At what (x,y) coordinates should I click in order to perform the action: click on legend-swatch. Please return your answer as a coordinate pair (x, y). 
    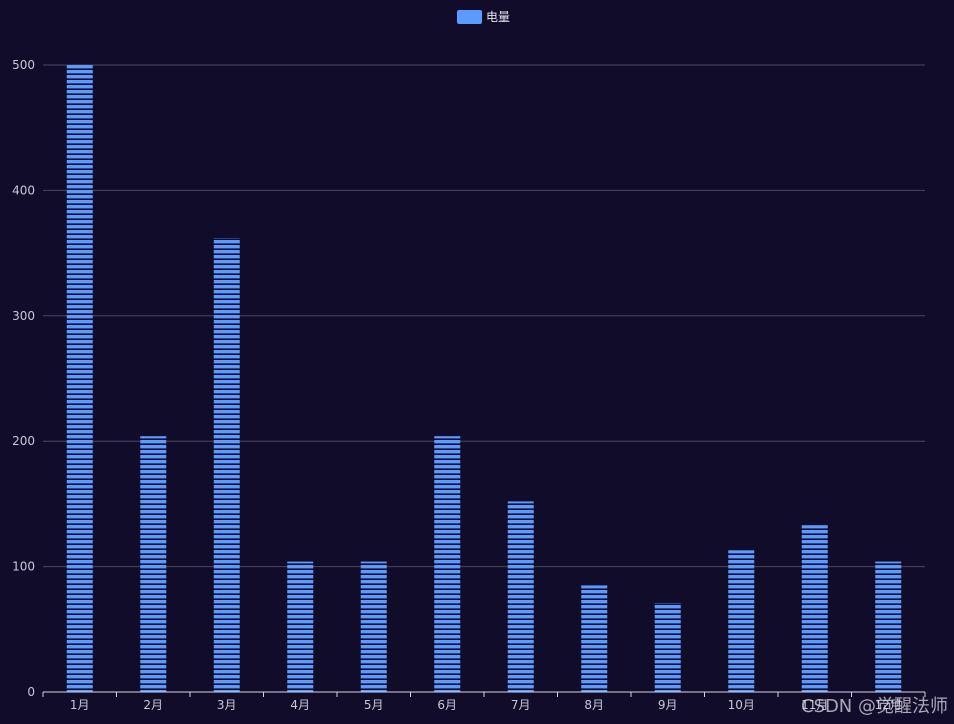
    Looking at the image, I should click on (469, 17).